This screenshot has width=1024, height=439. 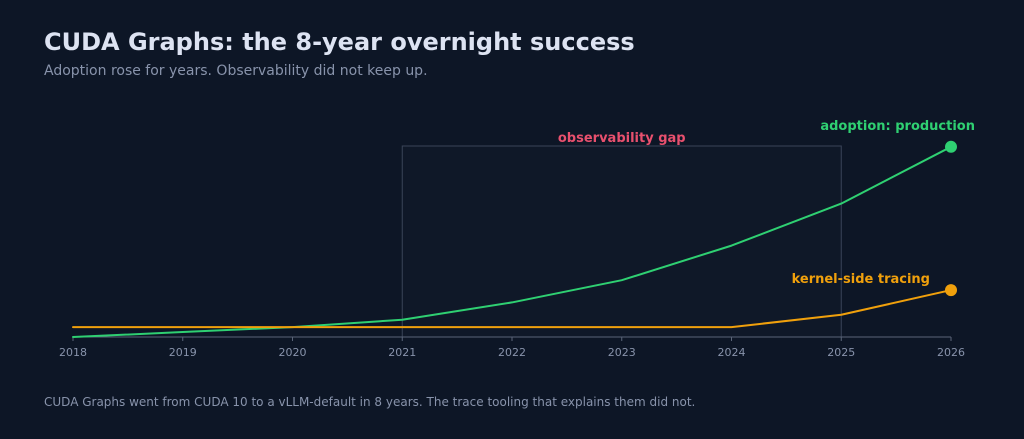 I want to click on x-tick-label-2018: 2018, so click(x=73, y=352).